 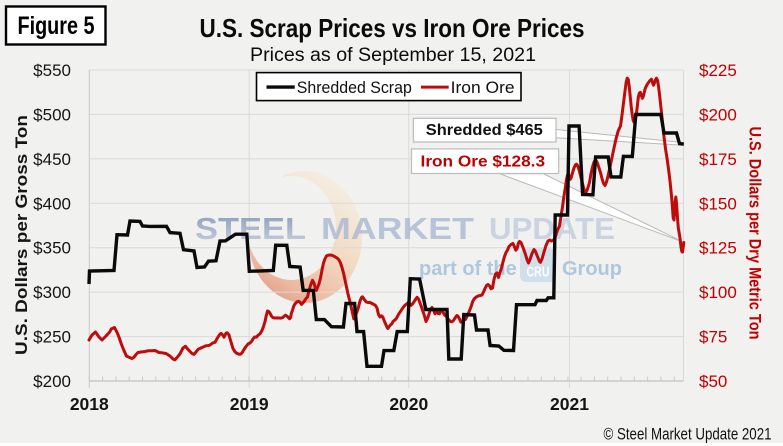 I want to click on svg-text: 2018, so click(x=89, y=404).